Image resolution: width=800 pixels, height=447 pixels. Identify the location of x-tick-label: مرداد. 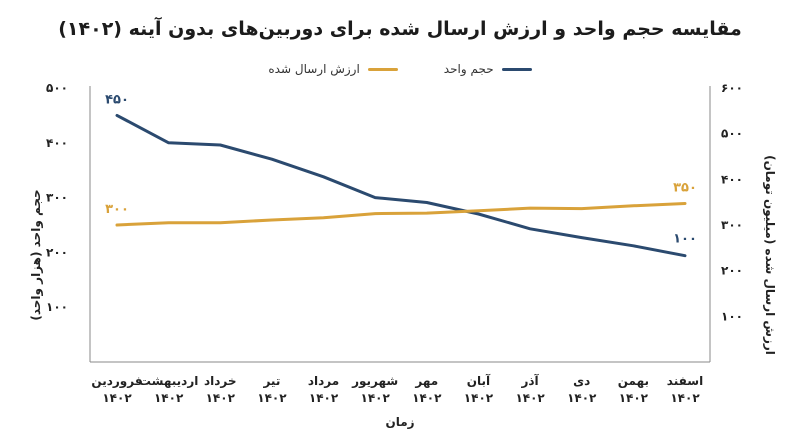
(323, 381).